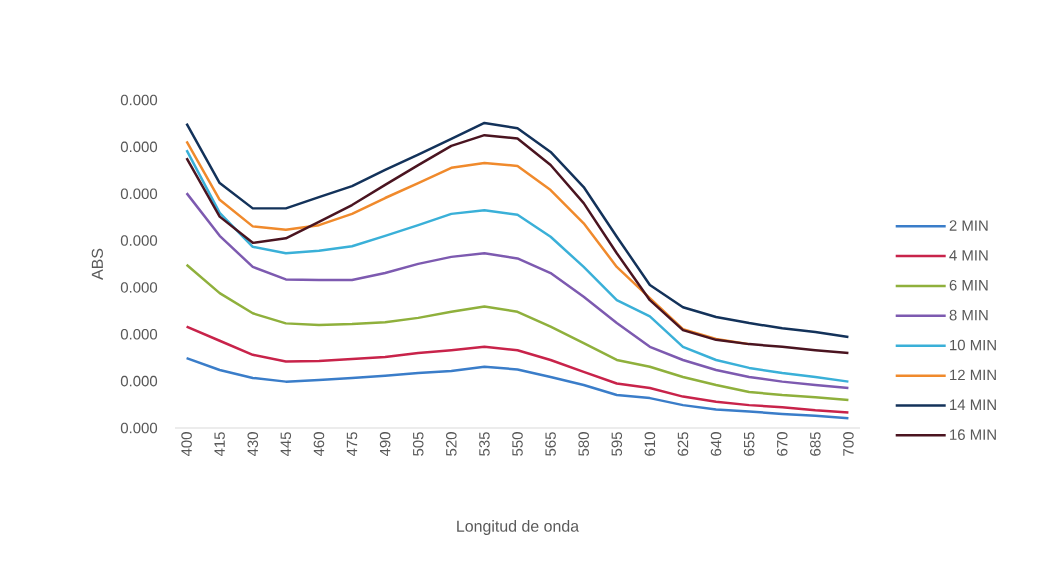 Image resolution: width=1046 pixels, height=573 pixels. Describe the element at coordinates (319, 444) in the screenshot. I see `x-tick-label: 460` at that location.